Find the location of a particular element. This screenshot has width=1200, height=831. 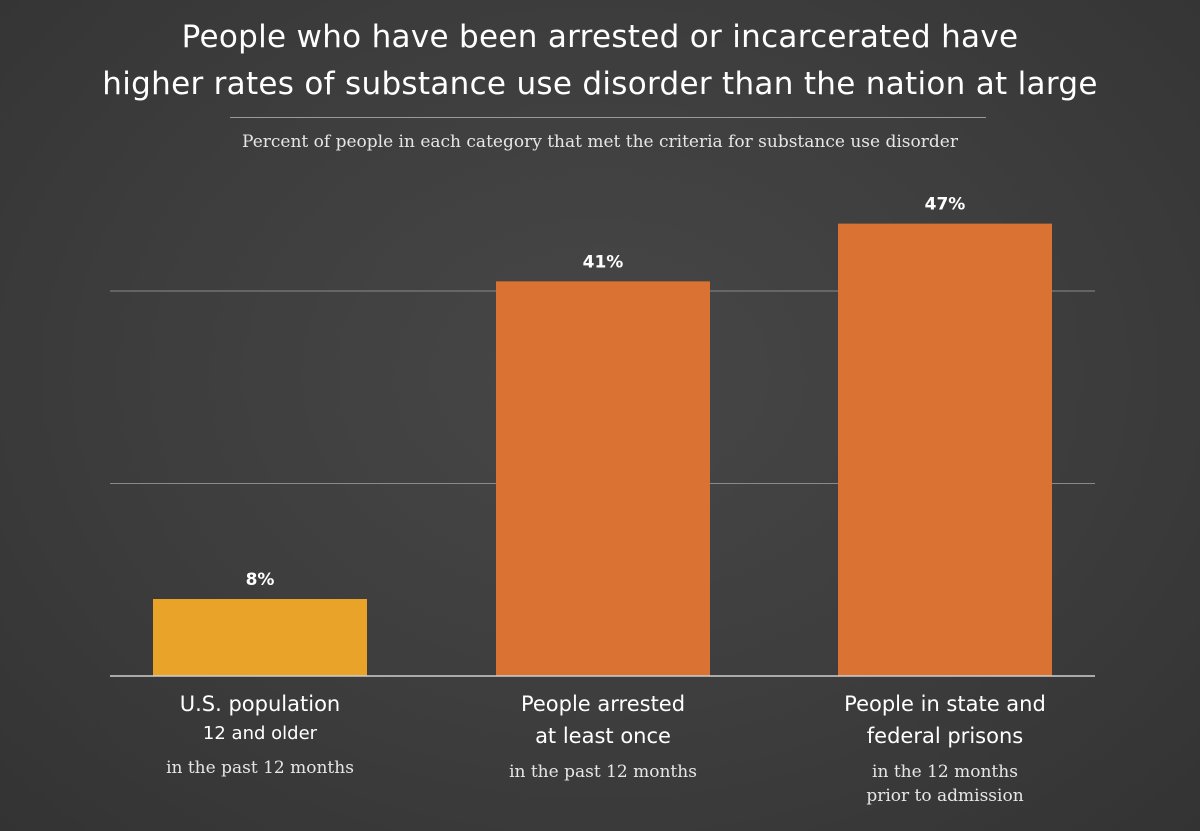

category-note: in the 12 months prior to admission is located at coordinates (945, 784).